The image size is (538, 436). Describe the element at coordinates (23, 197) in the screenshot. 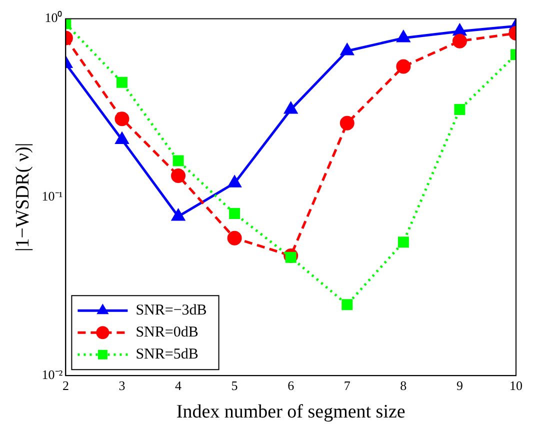

I see `y-axis-title: |1−WSDR( ν)|` at that location.